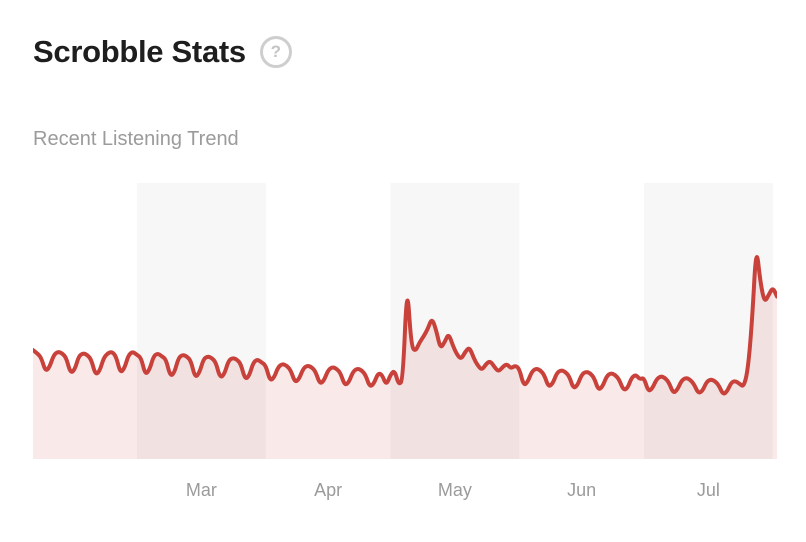 This screenshot has height=542, width=806. What do you see at coordinates (139, 51) in the screenshot?
I see `page-title: Scrobble Stats` at bounding box center [139, 51].